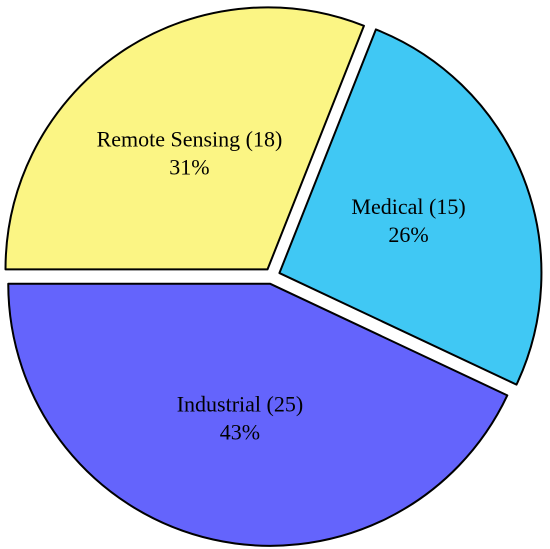  What do you see at coordinates (240, 431) in the screenshot?
I see `slice-value-label: 43%` at bounding box center [240, 431].